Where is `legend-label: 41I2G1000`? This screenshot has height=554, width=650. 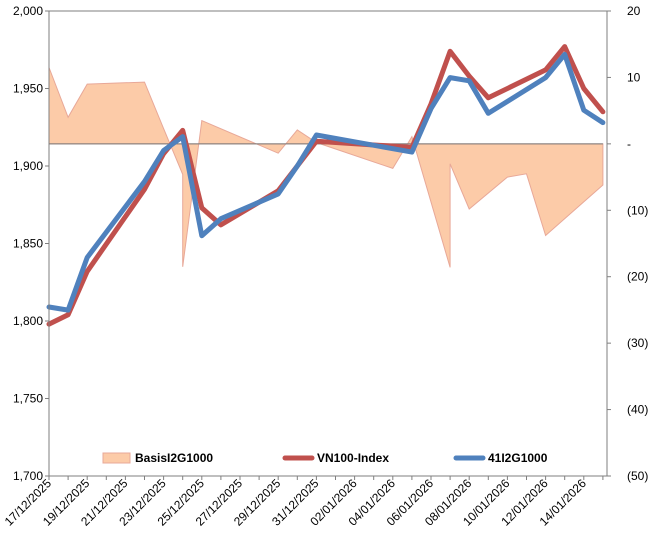
legend-label: 41I2G1000 is located at coordinates (518, 458).